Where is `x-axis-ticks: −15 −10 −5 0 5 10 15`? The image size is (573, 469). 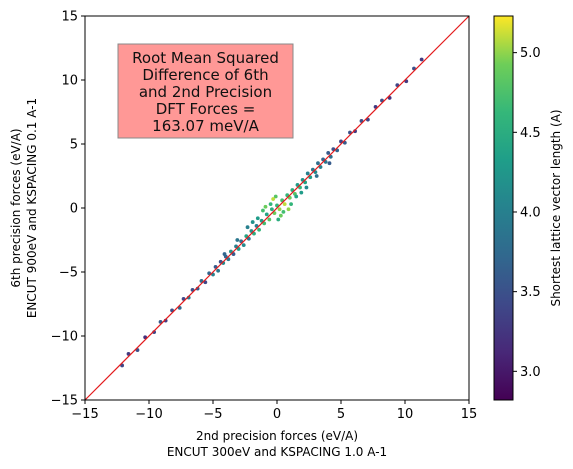 x-axis-ticks: −15 −10 −5 0 5 10 15 is located at coordinates (274, 411).